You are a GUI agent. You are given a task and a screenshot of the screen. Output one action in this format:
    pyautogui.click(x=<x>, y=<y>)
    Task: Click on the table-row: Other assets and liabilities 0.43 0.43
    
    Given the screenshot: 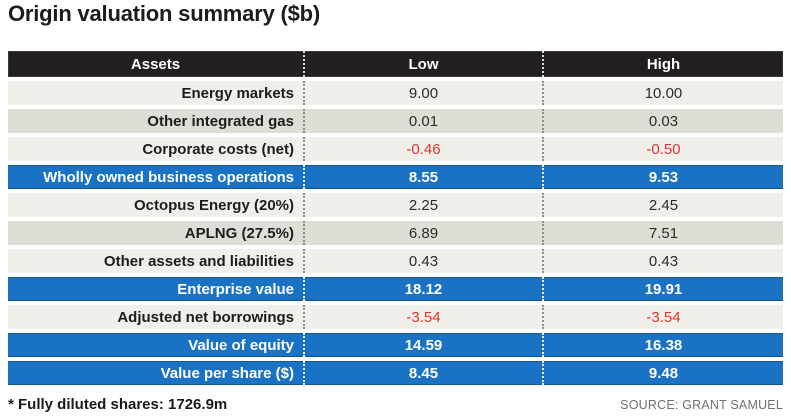 What is the action you would take?
    pyautogui.click(x=395, y=261)
    